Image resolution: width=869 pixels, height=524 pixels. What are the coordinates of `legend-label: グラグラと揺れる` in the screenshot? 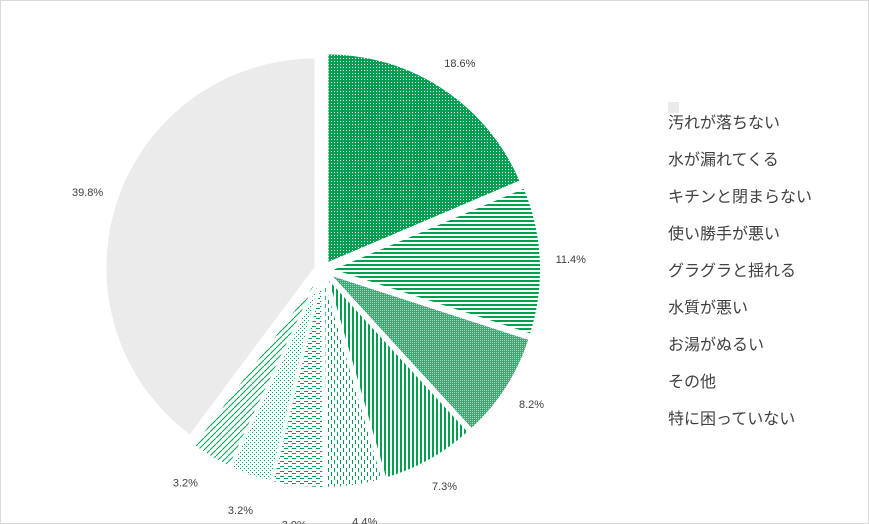 It's located at (732, 270).